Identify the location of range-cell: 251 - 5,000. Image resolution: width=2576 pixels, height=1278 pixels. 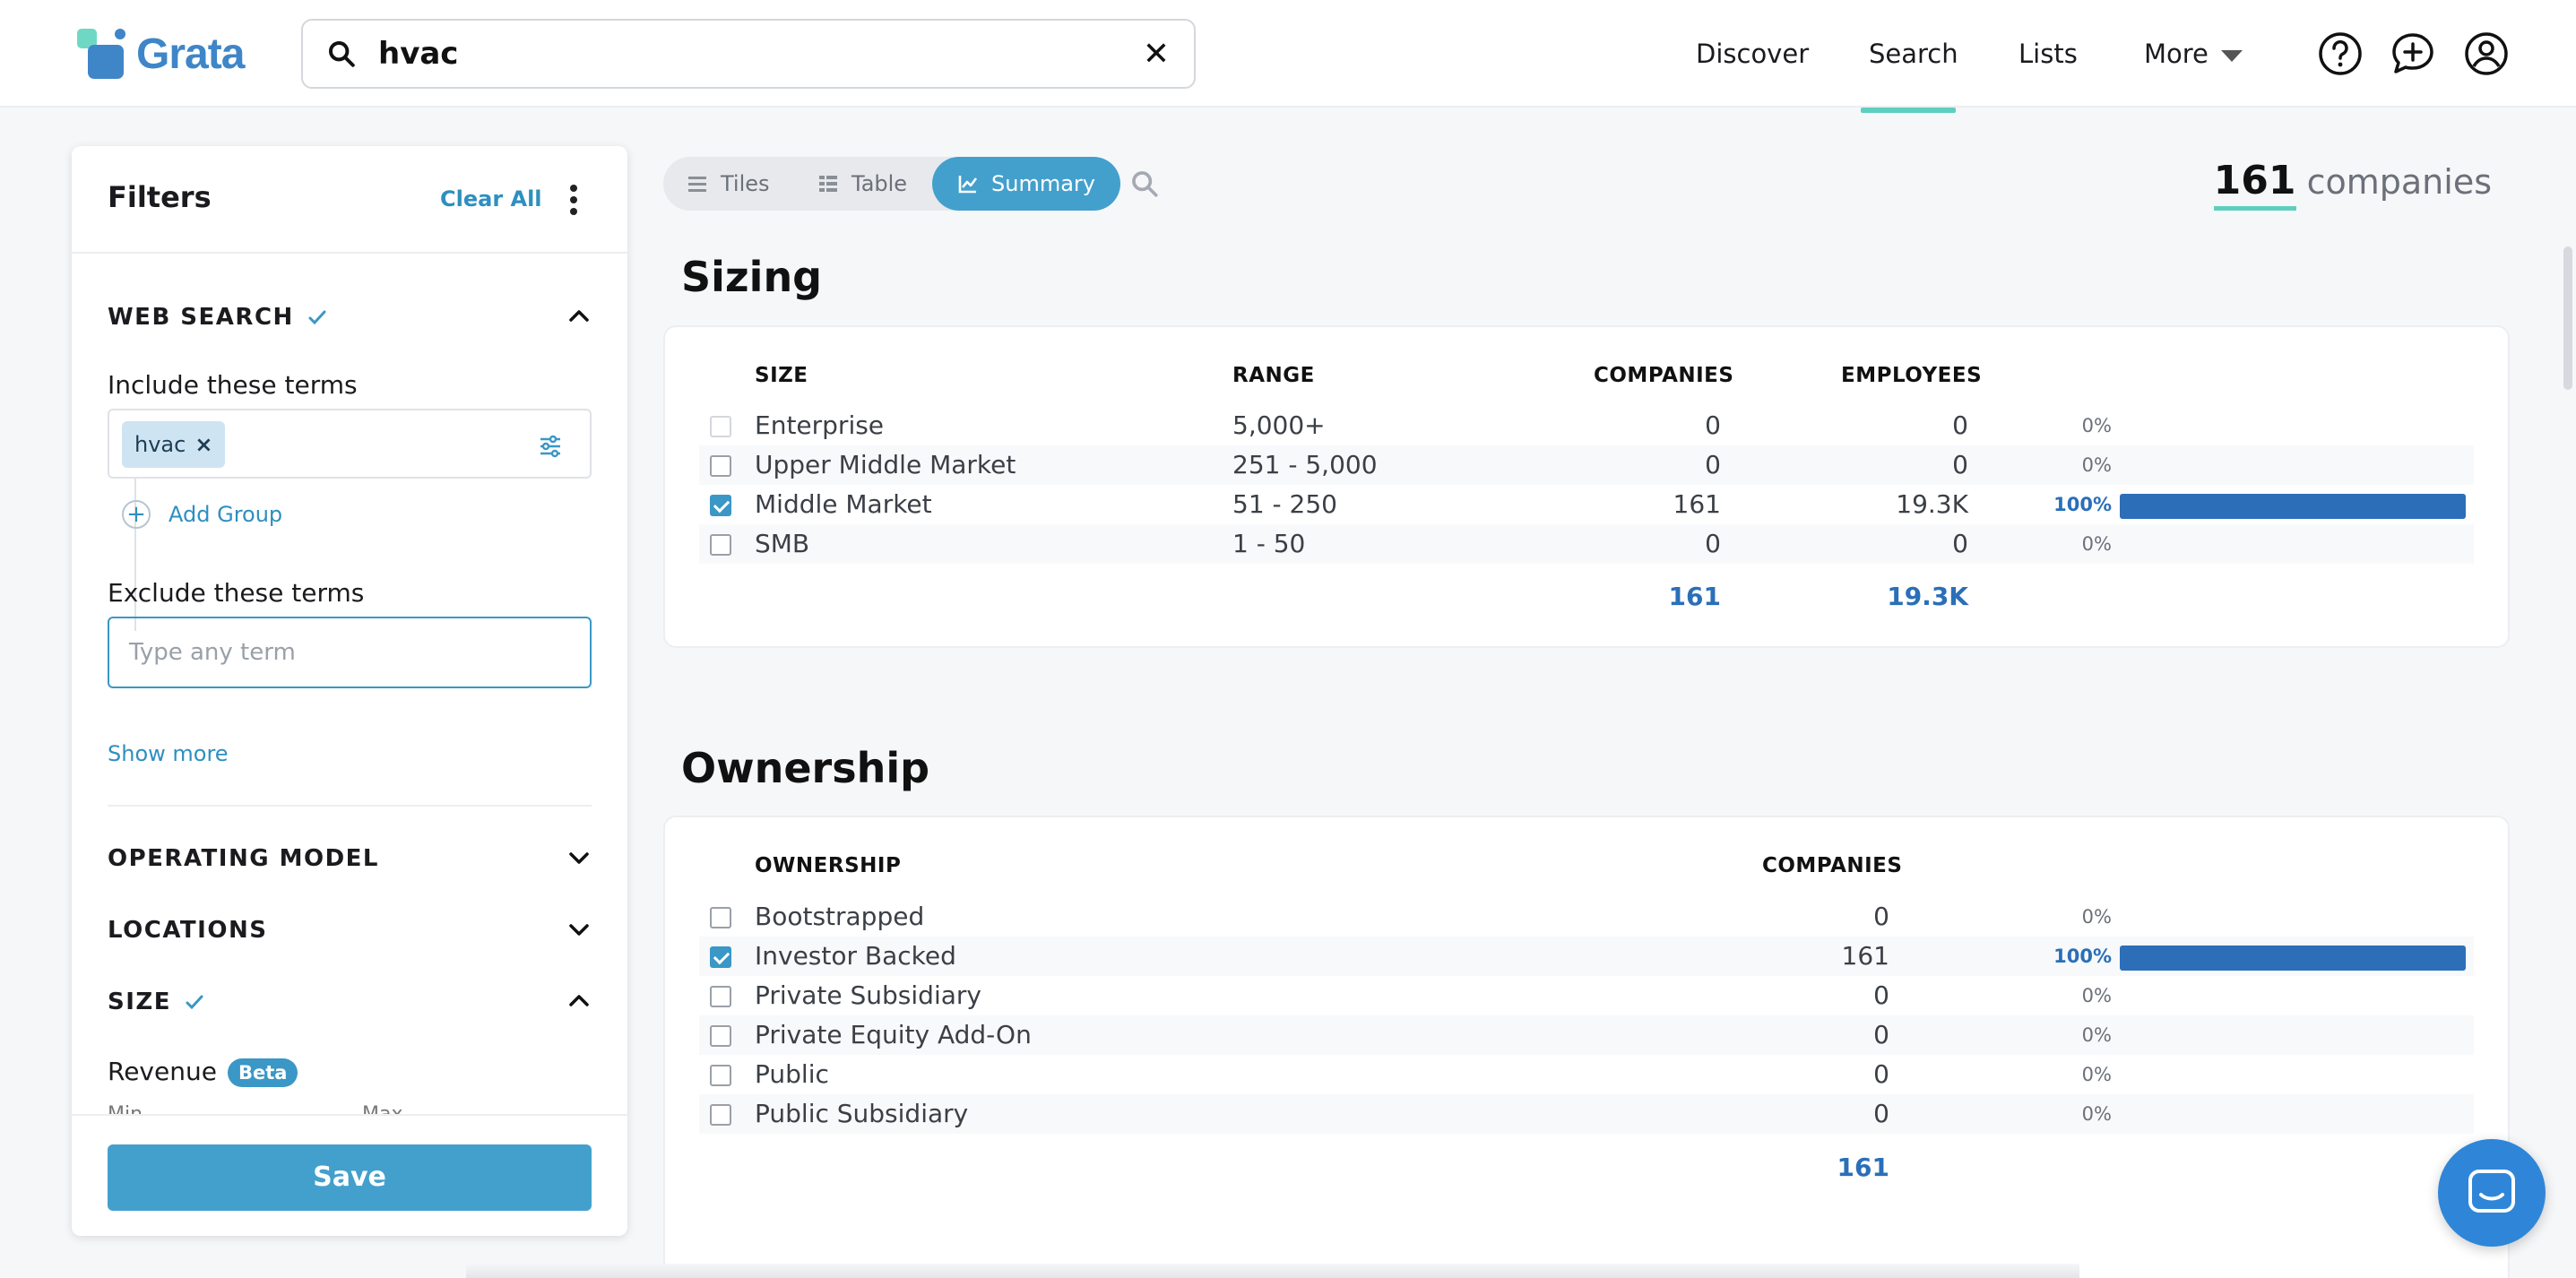
(1305, 464).